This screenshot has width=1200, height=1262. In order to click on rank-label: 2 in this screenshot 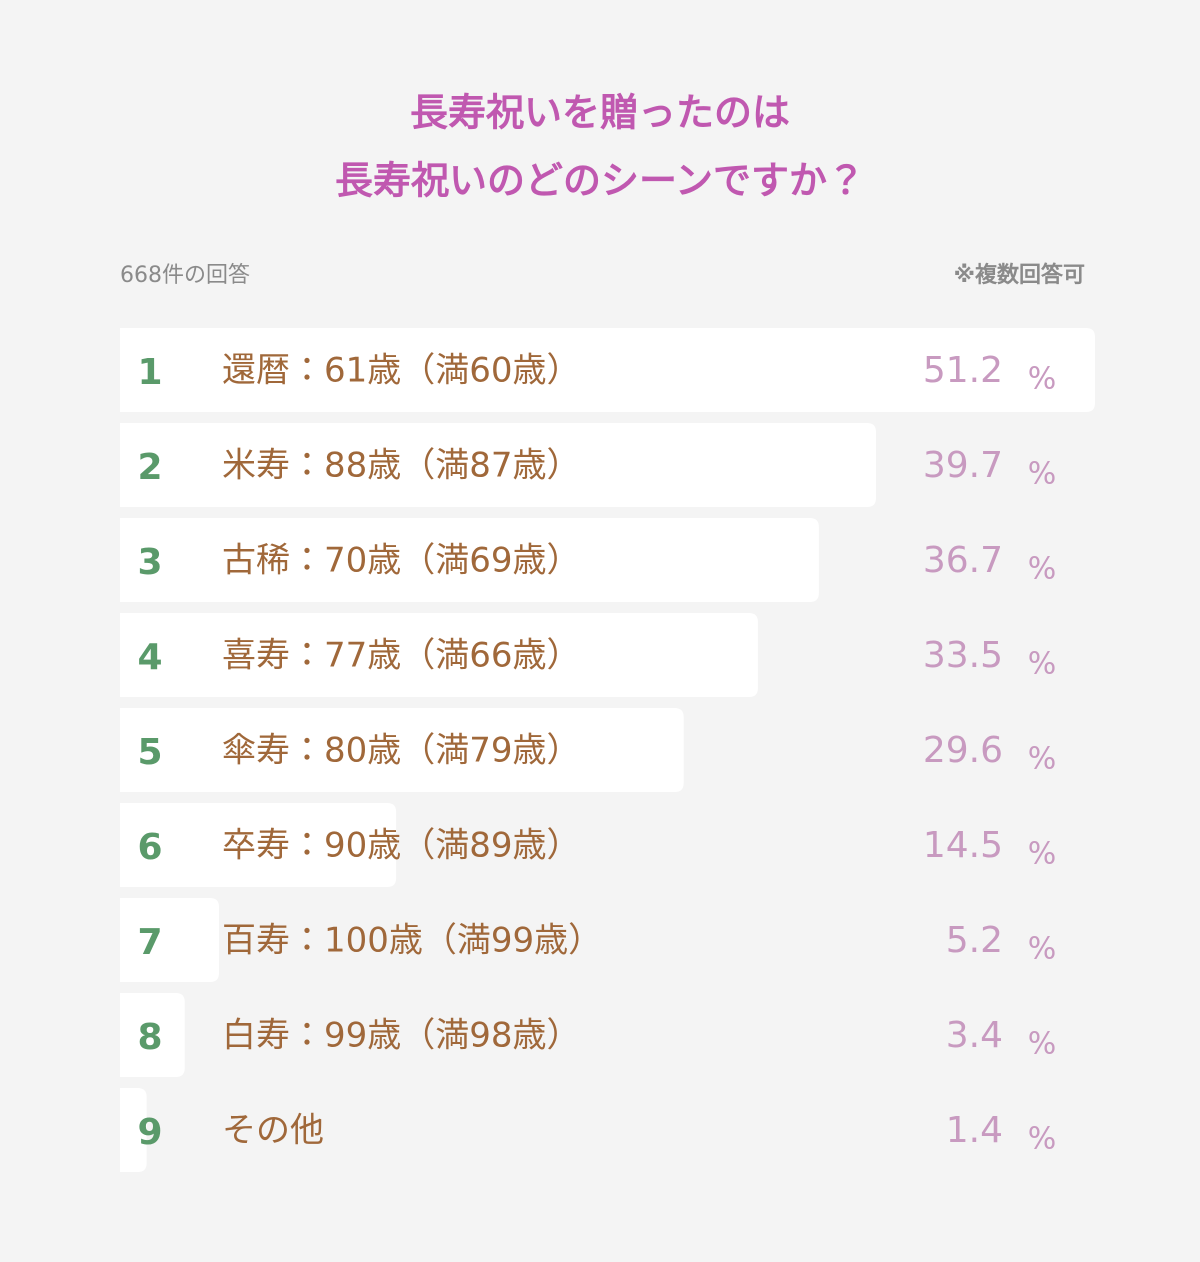, I will do `click(149, 467)`.